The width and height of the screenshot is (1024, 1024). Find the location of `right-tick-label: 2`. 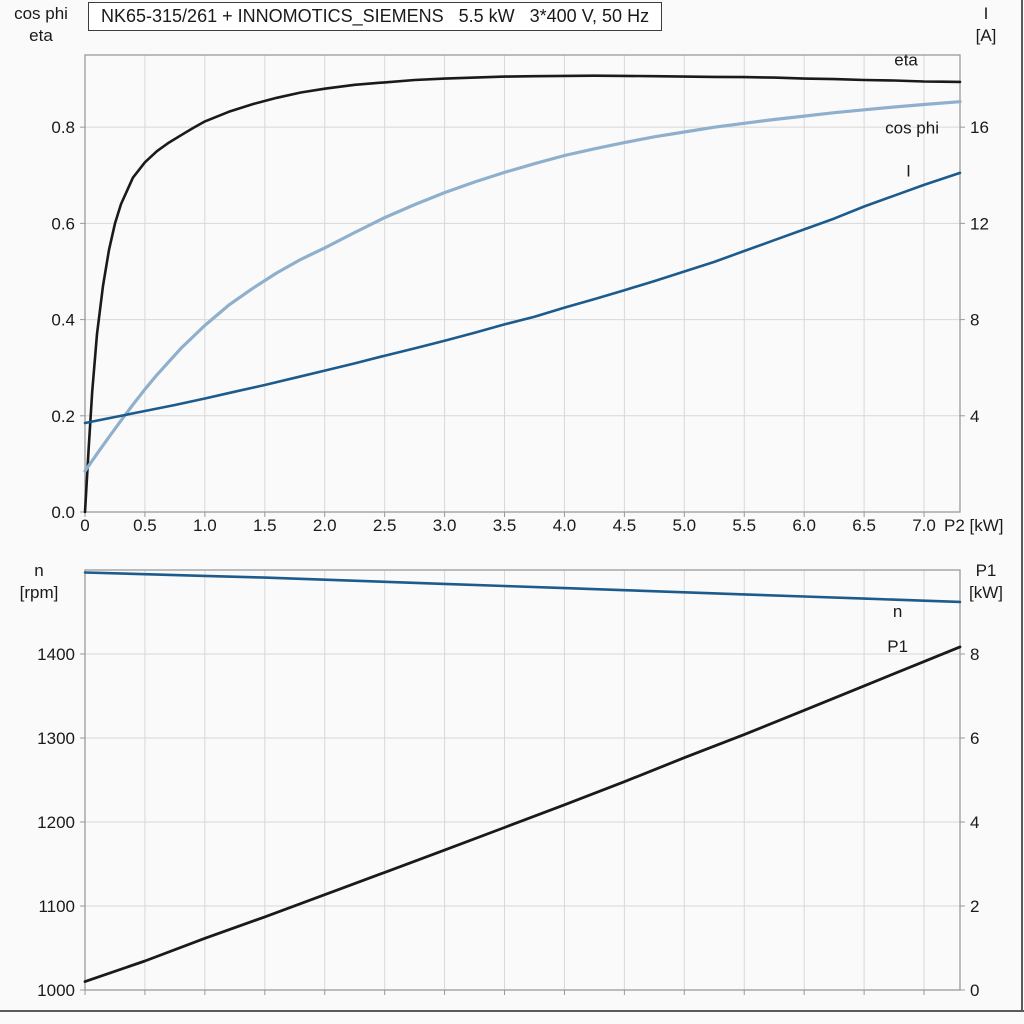

right-tick-label: 2 is located at coordinates (974, 906).